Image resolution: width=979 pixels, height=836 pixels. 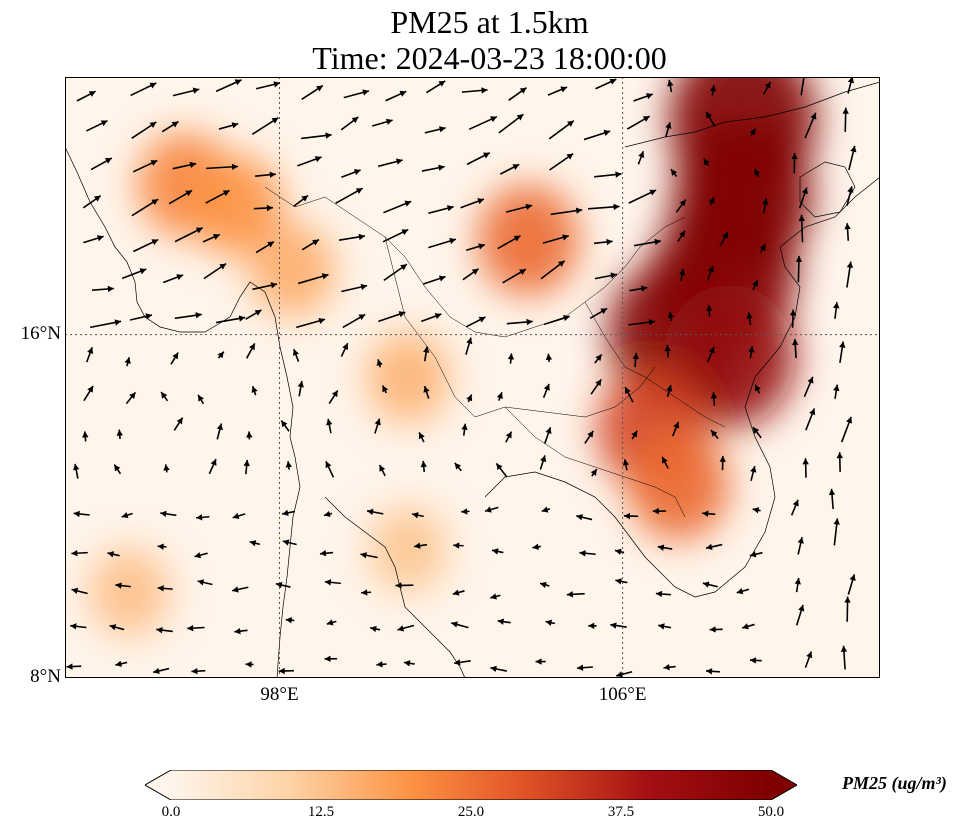 I want to click on colorbar-tick-label: 50.0, so click(x=771, y=812).